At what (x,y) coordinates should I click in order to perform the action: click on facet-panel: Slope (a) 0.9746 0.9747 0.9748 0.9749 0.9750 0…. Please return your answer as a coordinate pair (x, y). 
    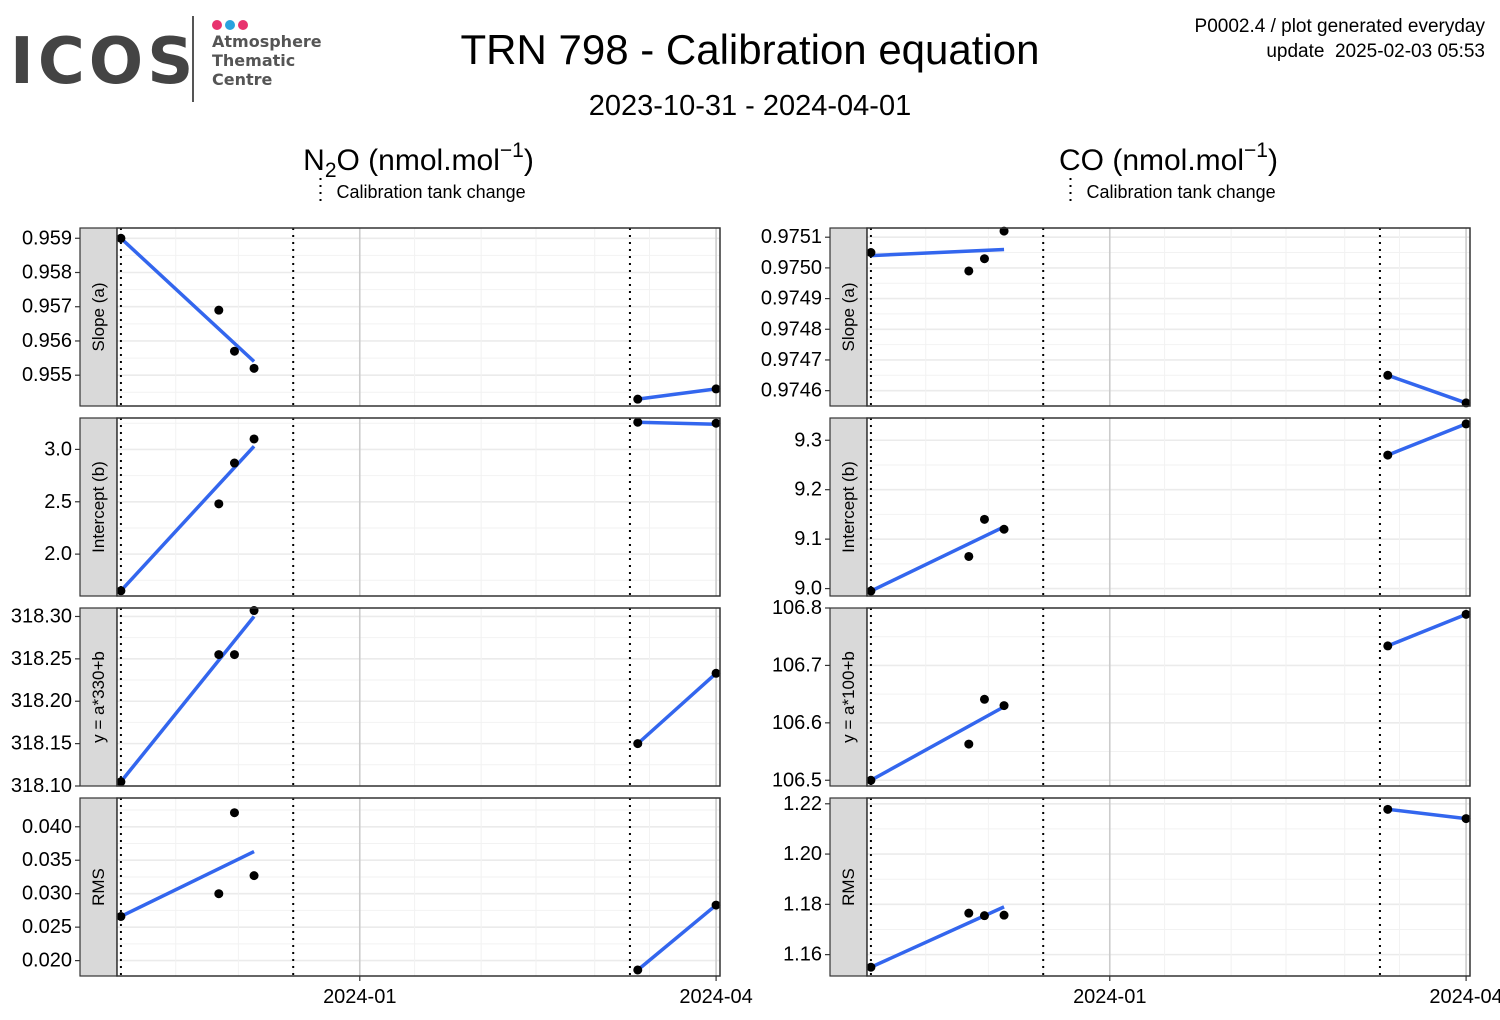
    Looking at the image, I should click on (1116, 317).